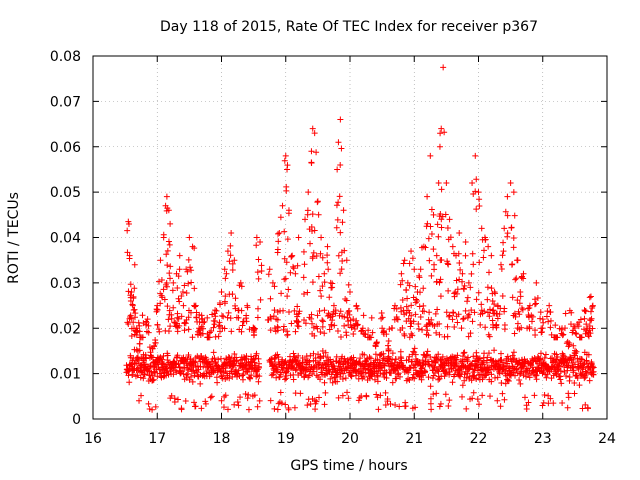 Image resolution: width=640 pixels, height=480 pixels. What do you see at coordinates (93, 439) in the screenshot?
I see `x-tick-label: 16` at bounding box center [93, 439].